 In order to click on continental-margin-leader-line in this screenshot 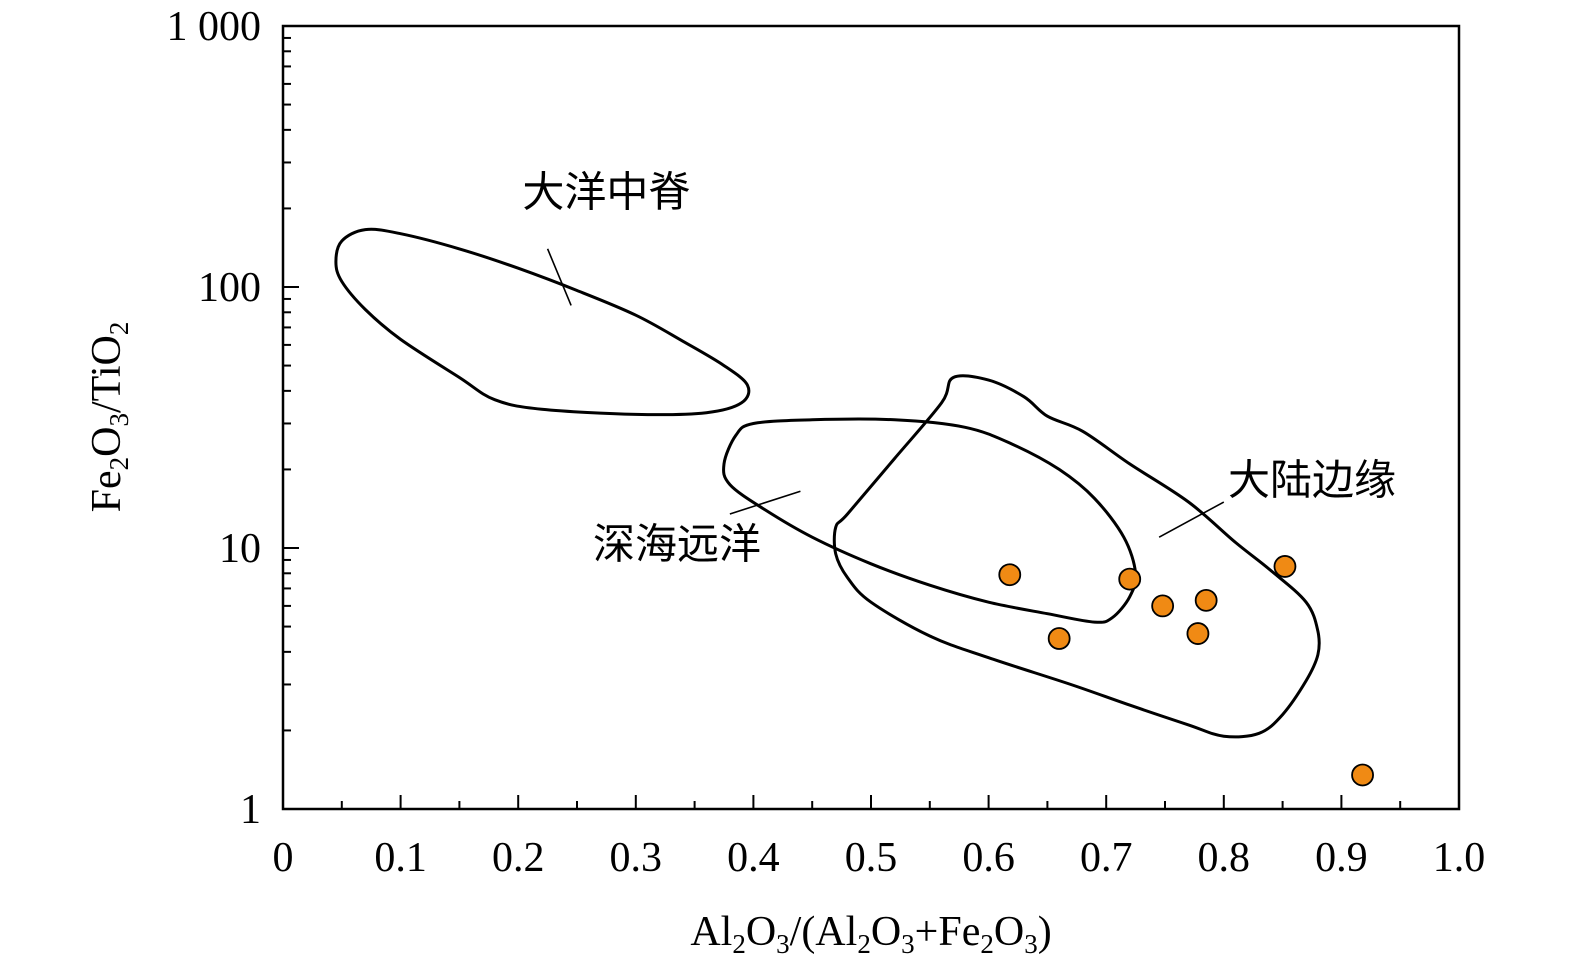, I will do `click(1191, 519)`.